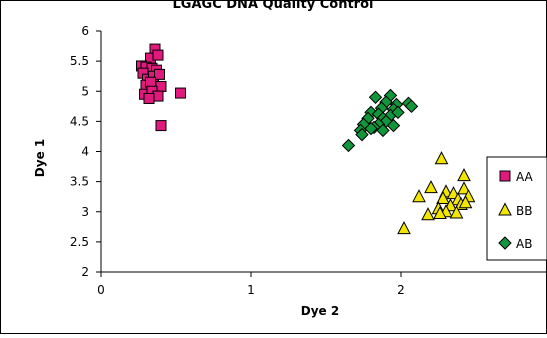 The image size is (547, 338). Describe the element at coordinates (85, 212) in the screenshot. I see `y-tick-label: 3` at that location.